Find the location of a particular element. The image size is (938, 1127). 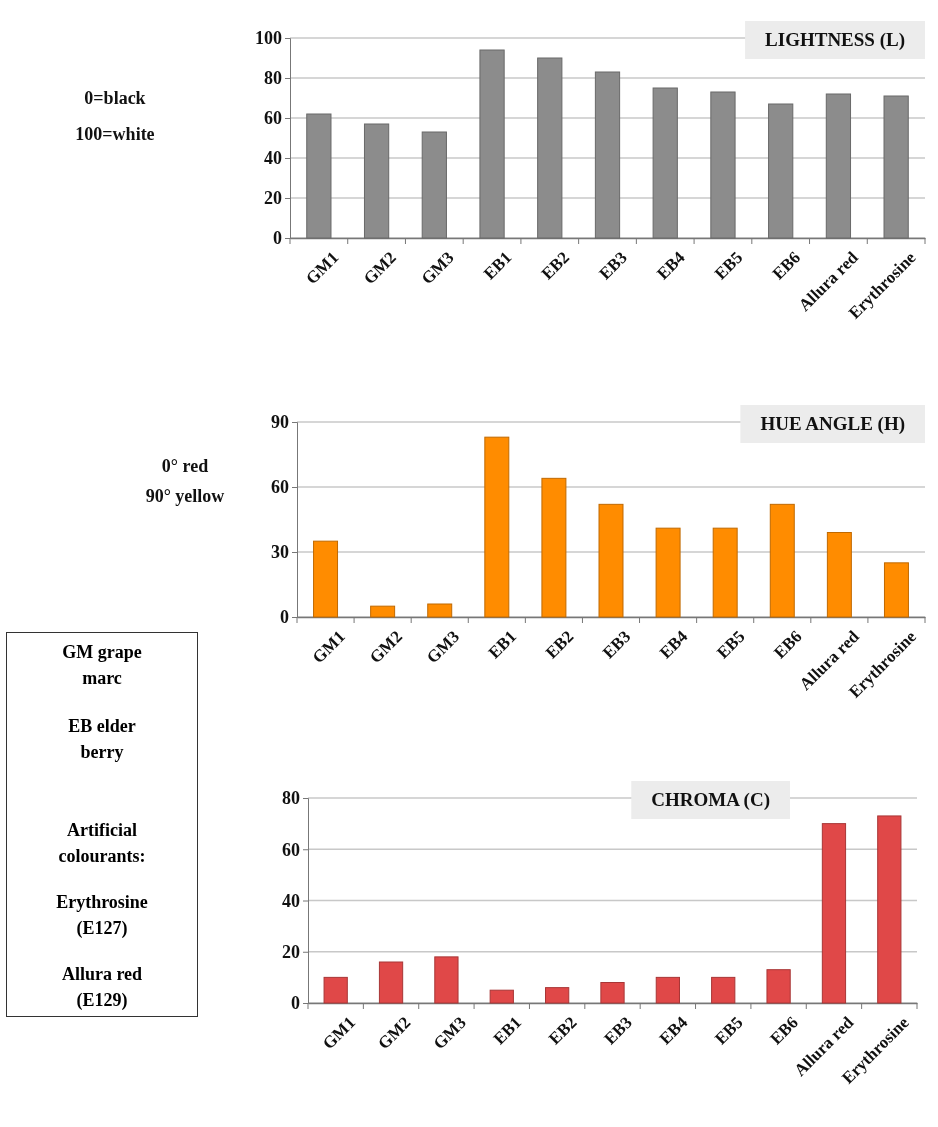

text: Artificial colourants: is located at coordinates (102, 843).